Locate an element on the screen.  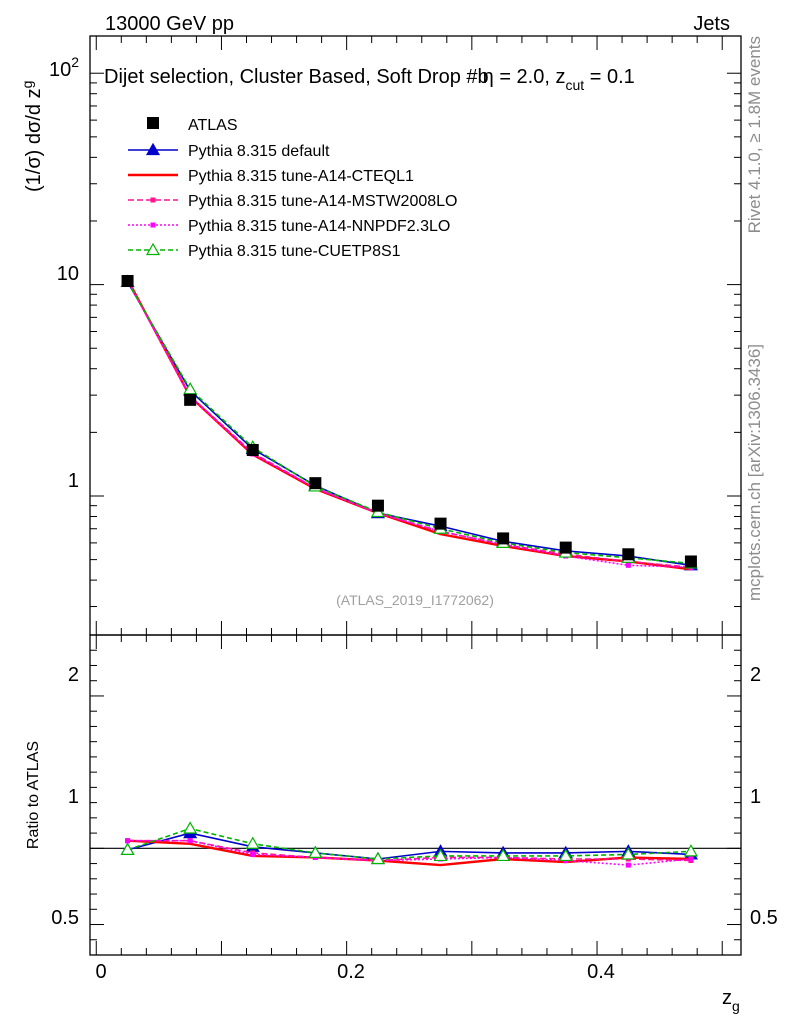
ratio-y-axis-label: Ratio to ATLAS is located at coordinates (33, 795).